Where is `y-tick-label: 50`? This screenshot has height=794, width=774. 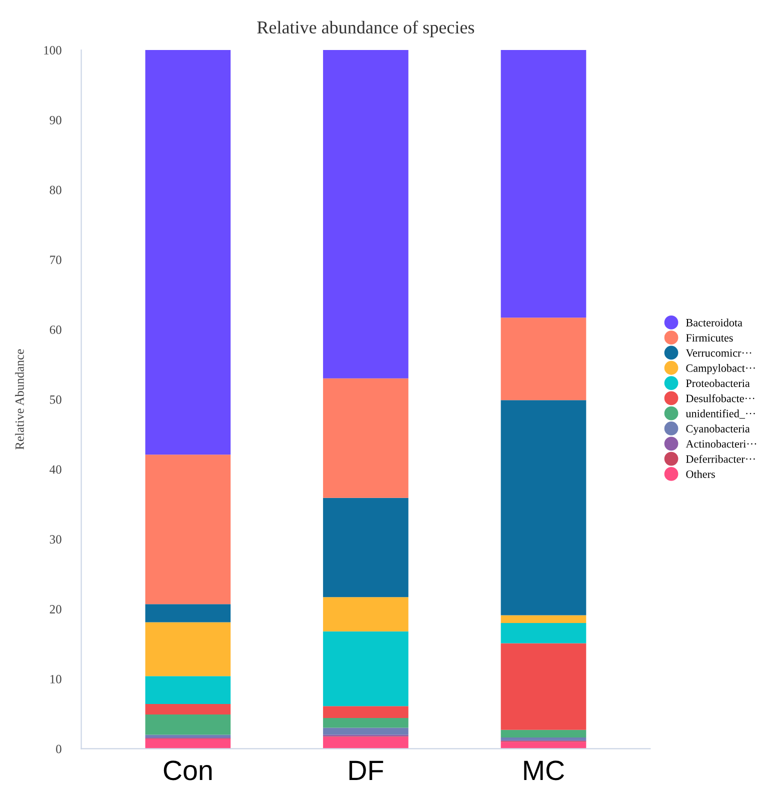
y-tick-label: 50 is located at coordinates (56, 399).